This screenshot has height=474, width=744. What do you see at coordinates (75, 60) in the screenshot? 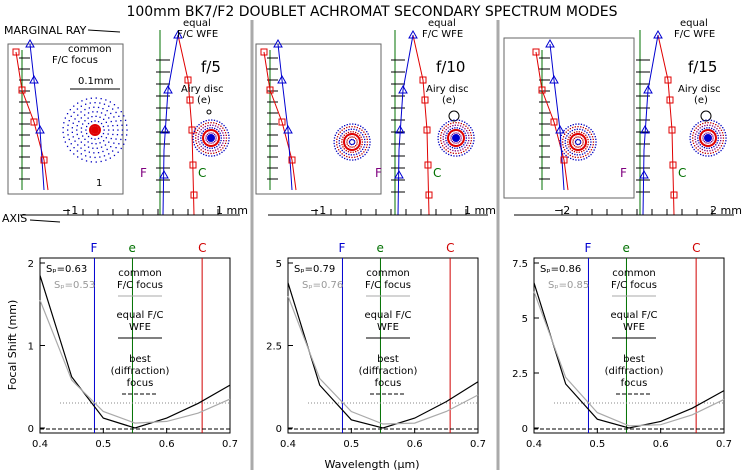
I see `common-label: F/C focus` at bounding box center [75, 60].